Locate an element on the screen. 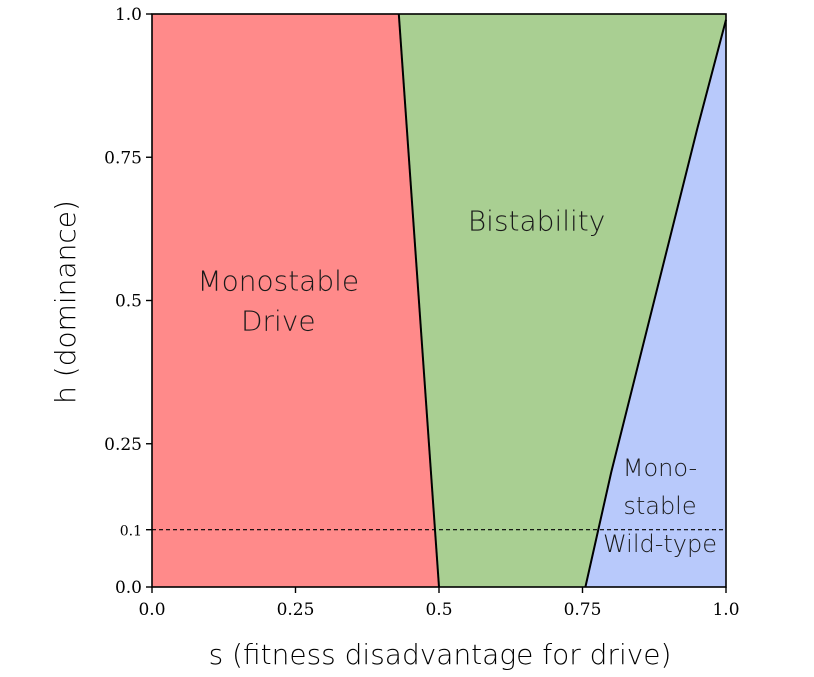  x-tick-label: 0.5 is located at coordinates (438, 610).